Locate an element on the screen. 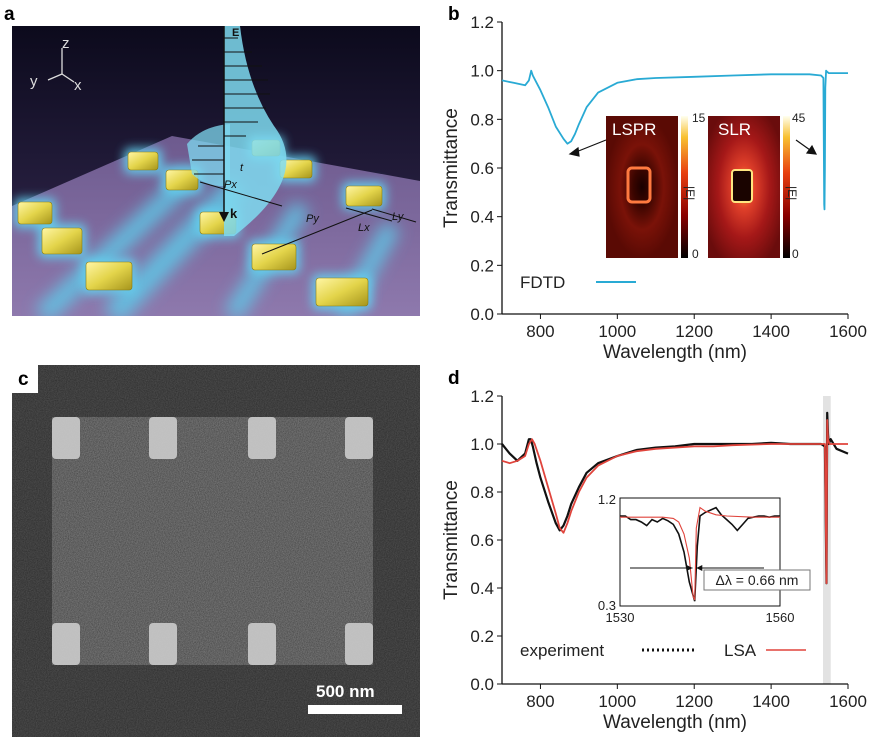  slr-cbar-max: 45 is located at coordinates (799, 118).